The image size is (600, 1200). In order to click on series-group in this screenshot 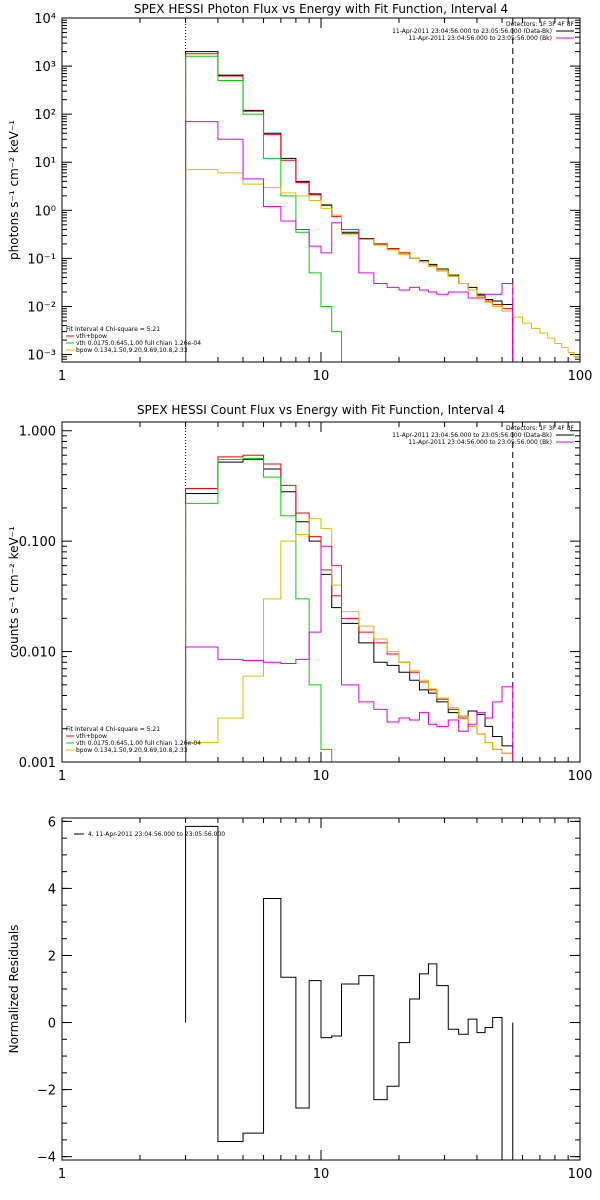, I will do `click(354, 608)`.